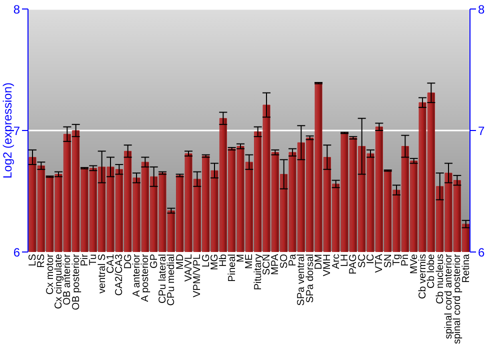 The height and width of the screenshot is (350, 500). I want to click on x-tick-label: Cb nucleus, so click(440, 279).